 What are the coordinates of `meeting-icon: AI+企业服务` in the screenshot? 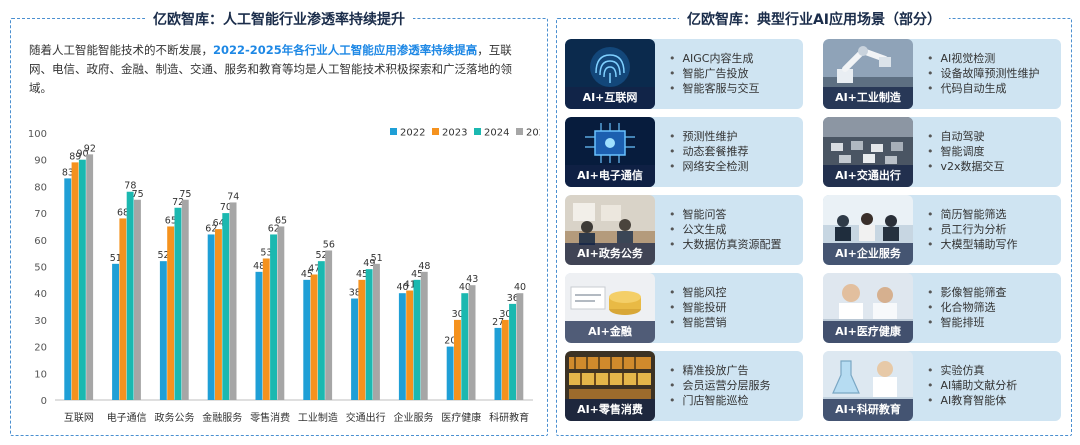 It's located at (868, 230).